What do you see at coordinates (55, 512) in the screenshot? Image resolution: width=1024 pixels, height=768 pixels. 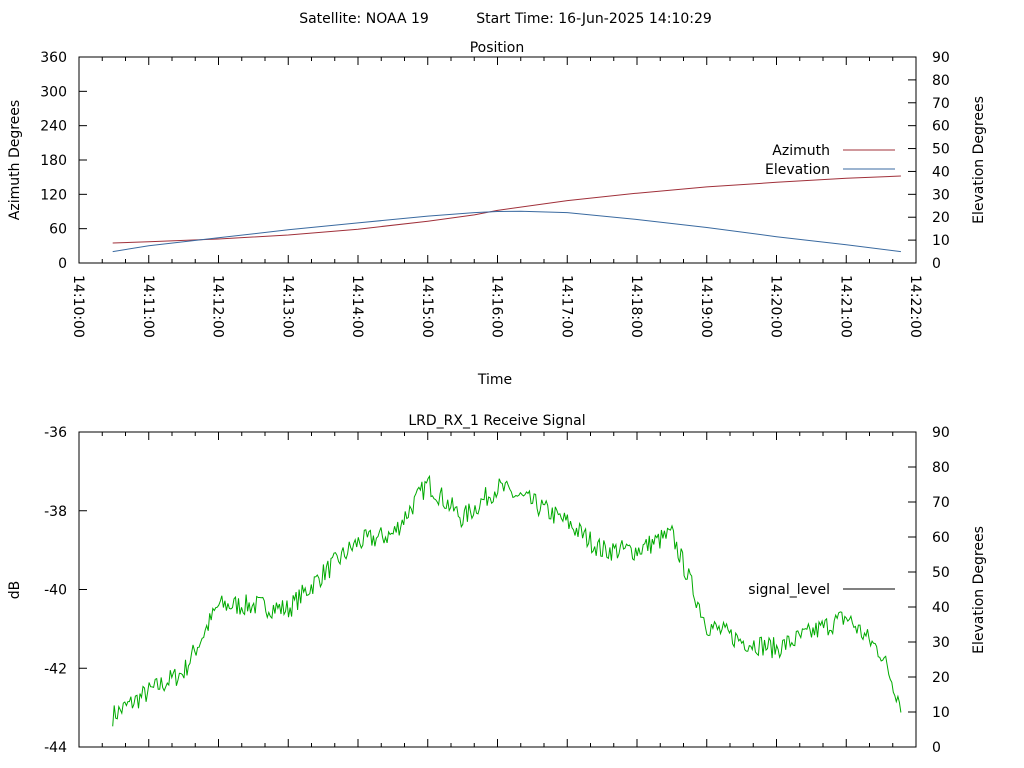 I see `y-tick-label: -38` at bounding box center [55, 512].